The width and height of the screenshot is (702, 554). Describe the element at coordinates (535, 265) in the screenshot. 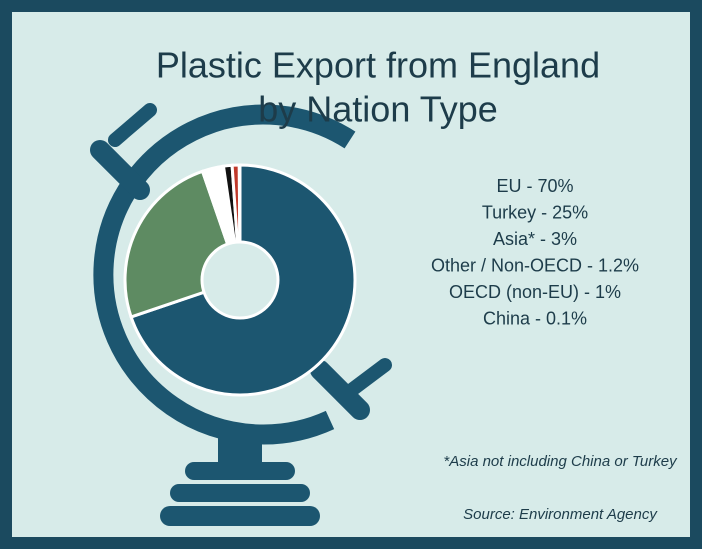

I see `legend-label: Other / Non-OECD - 1.2%` at that location.